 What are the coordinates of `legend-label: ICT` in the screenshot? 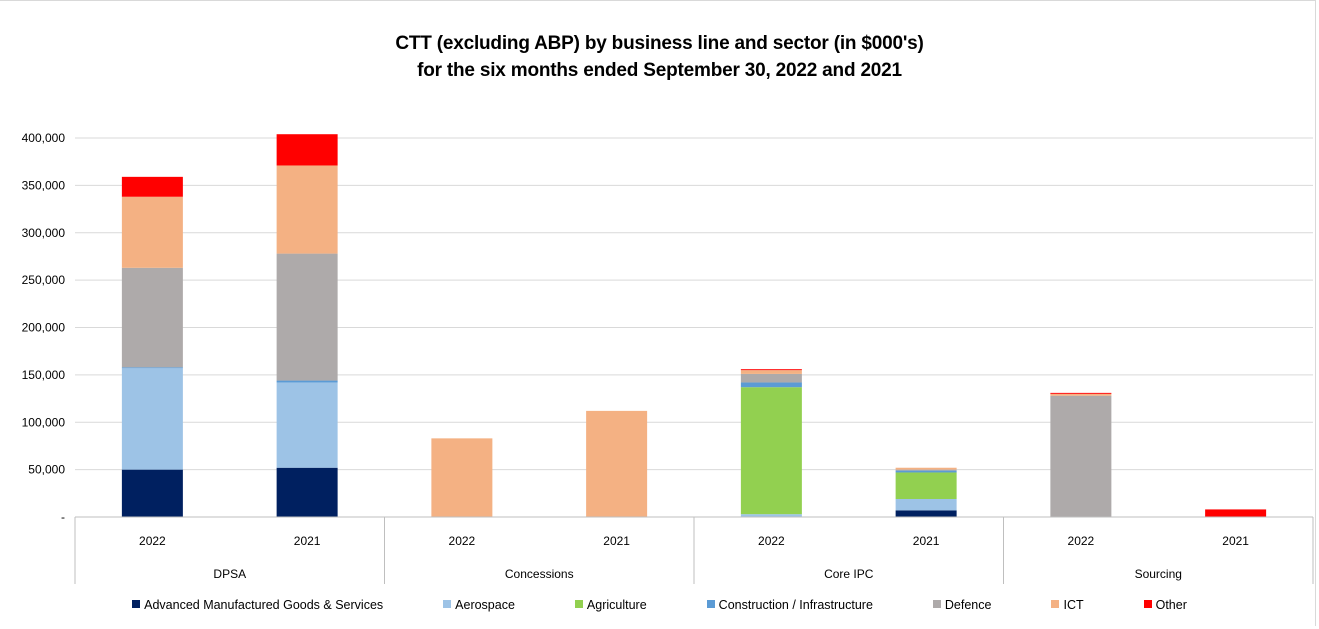 It's located at (1073, 604).